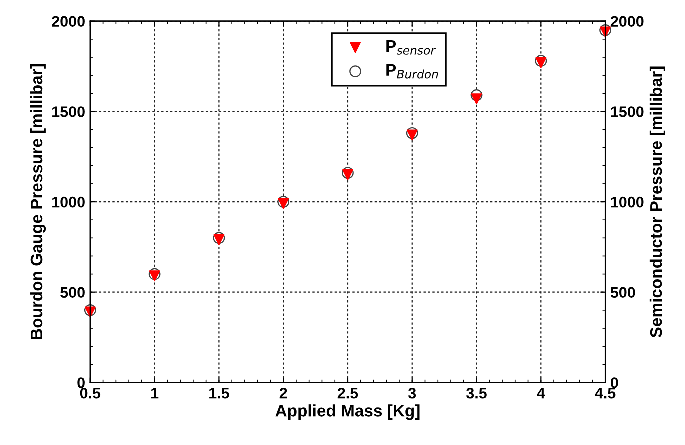  Describe the element at coordinates (412, 71) in the screenshot. I see `legend-label: P$_{Burdon}$` at that location.